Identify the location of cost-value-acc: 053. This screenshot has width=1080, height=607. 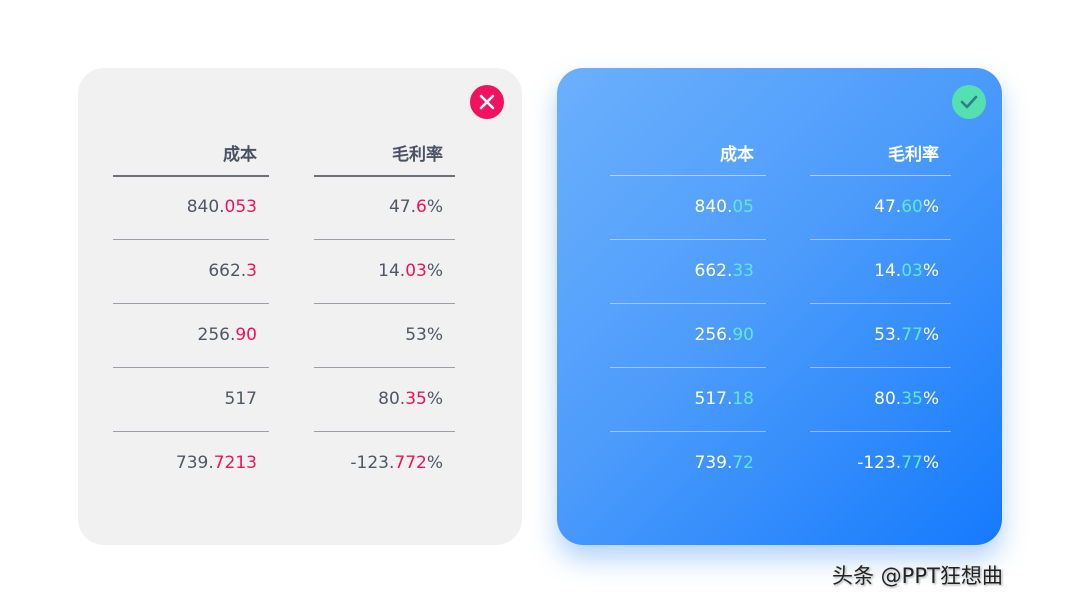
(240, 207).